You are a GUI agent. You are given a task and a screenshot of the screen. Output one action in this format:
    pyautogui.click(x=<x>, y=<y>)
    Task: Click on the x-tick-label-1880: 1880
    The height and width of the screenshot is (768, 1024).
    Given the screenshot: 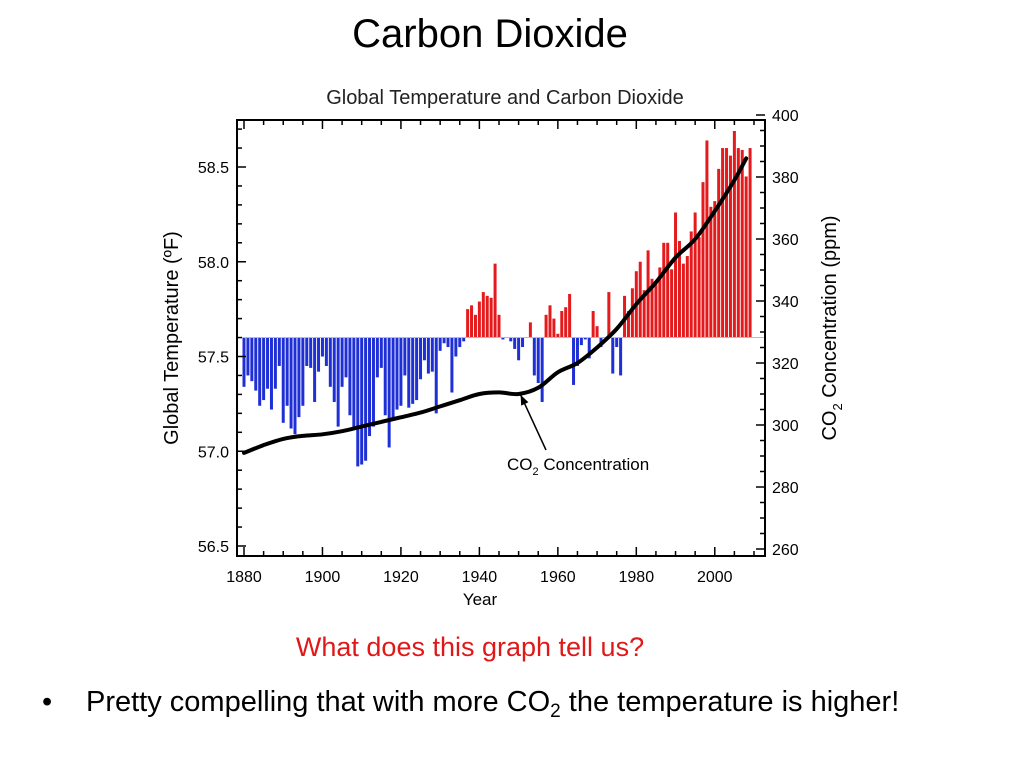 What is the action you would take?
    pyautogui.click(x=244, y=577)
    